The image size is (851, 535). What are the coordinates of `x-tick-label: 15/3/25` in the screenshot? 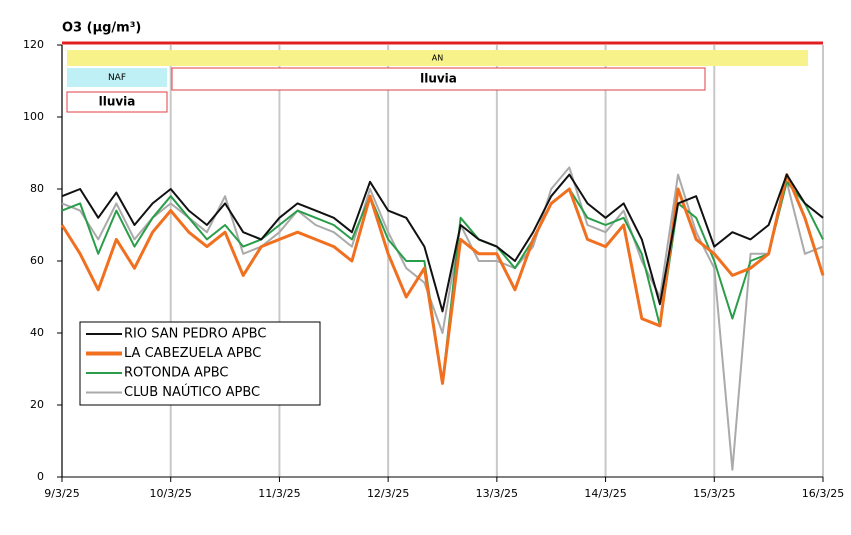 It's located at (714, 493).